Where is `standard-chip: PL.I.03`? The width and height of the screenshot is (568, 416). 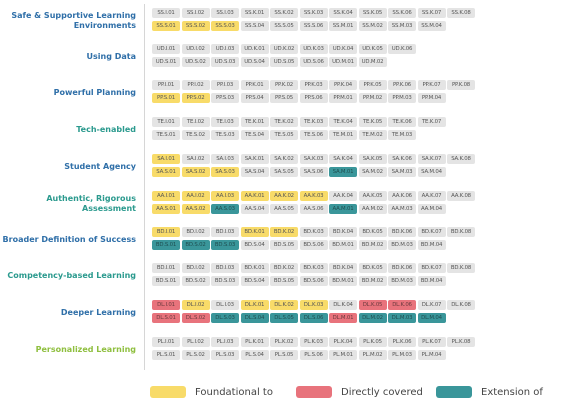
standard-chip: PL.I.03 is located at coordinates (225, 342).